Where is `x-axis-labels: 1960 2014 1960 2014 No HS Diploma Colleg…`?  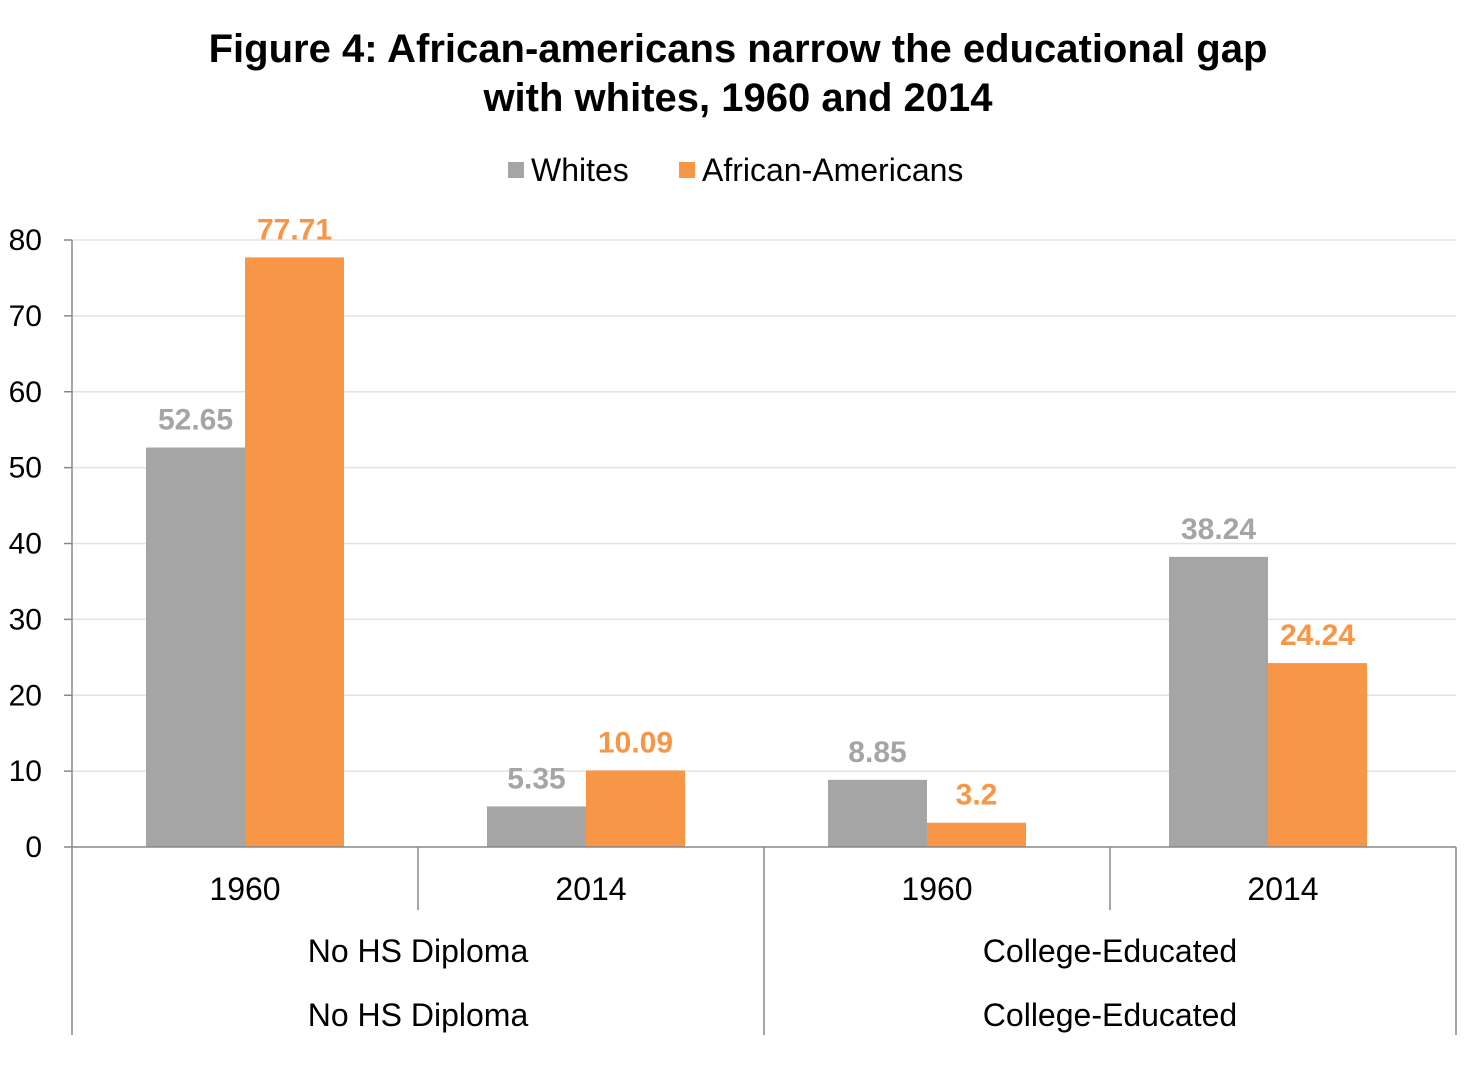
x-axis-labels: 1960 2014 1960 2014 No HS Diploma Colleg… is located at coordinates (763, 952).